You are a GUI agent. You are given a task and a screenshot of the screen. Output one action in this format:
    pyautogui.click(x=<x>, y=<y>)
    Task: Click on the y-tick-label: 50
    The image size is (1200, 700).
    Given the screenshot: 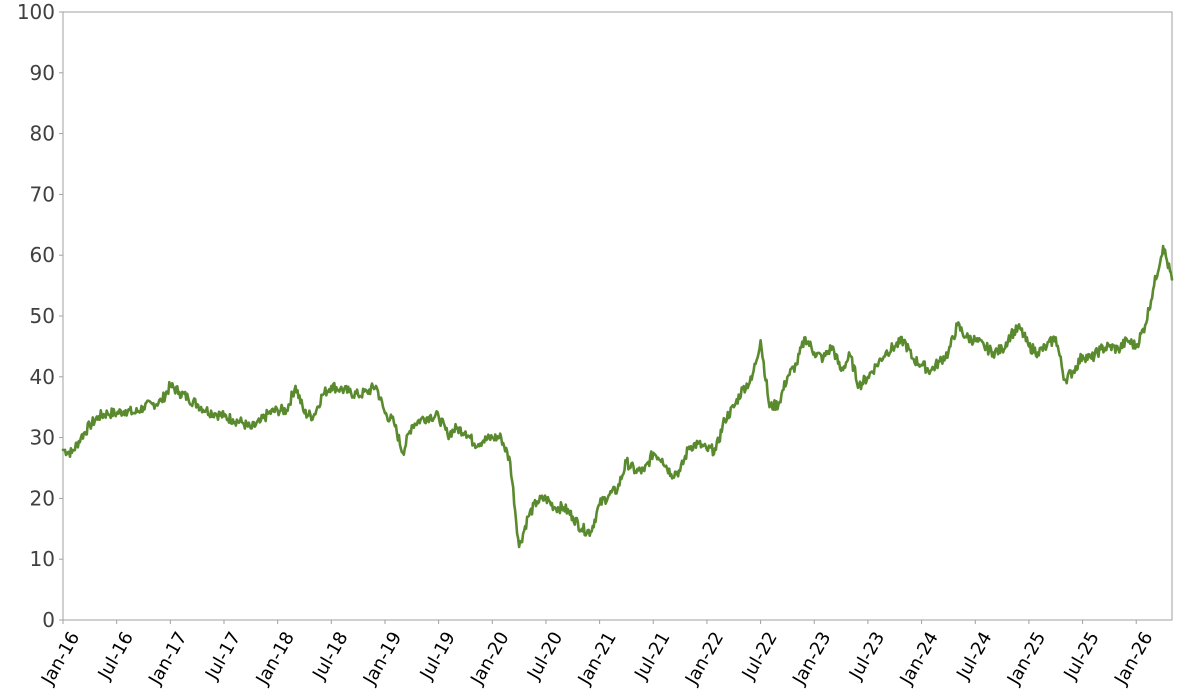 What is the action you would take?
    pyautogui.click(x=42, y=316)
    